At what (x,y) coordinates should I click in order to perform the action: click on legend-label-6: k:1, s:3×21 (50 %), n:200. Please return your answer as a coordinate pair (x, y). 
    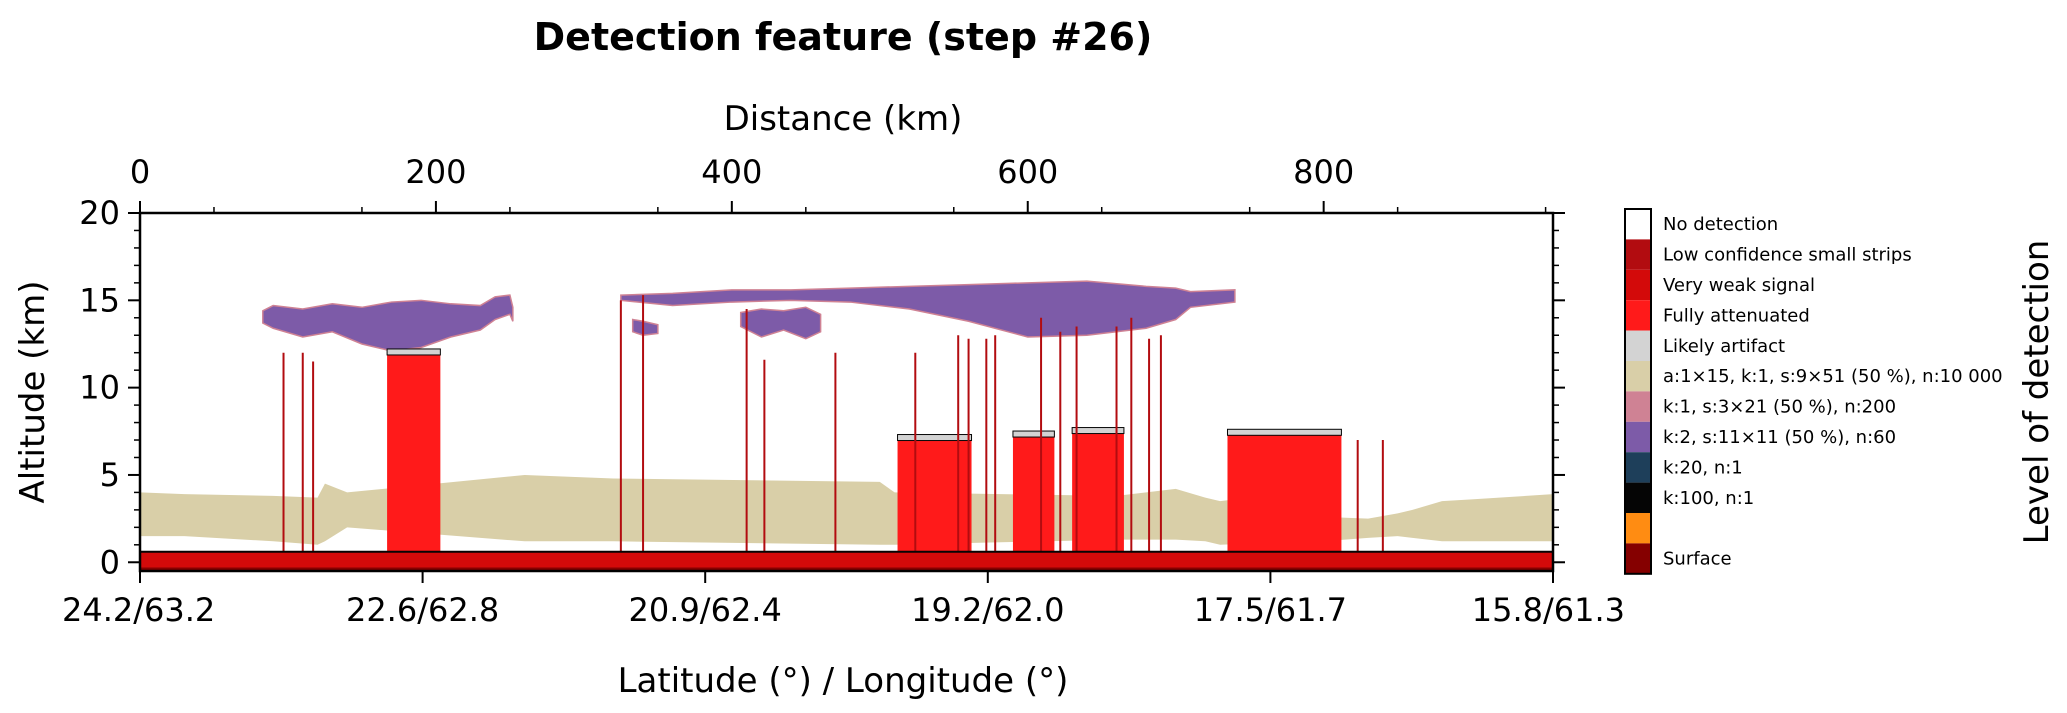
    Looking at the image, I should click on (1779, 407).